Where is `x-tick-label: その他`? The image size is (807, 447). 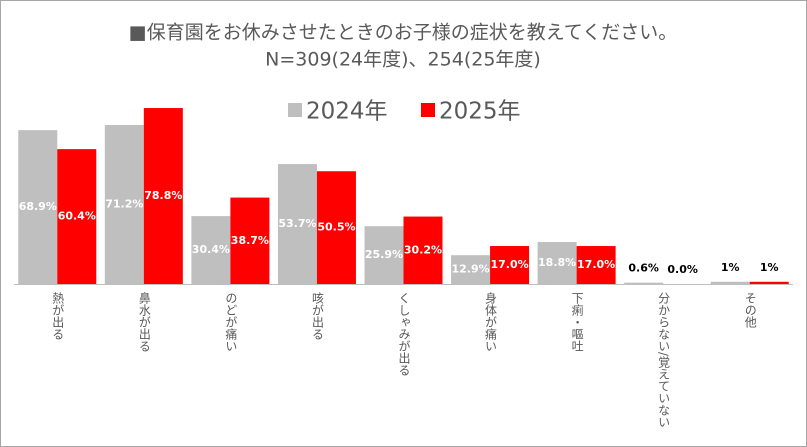
x-tick-label: その他 is located at coordinates (750, 310).